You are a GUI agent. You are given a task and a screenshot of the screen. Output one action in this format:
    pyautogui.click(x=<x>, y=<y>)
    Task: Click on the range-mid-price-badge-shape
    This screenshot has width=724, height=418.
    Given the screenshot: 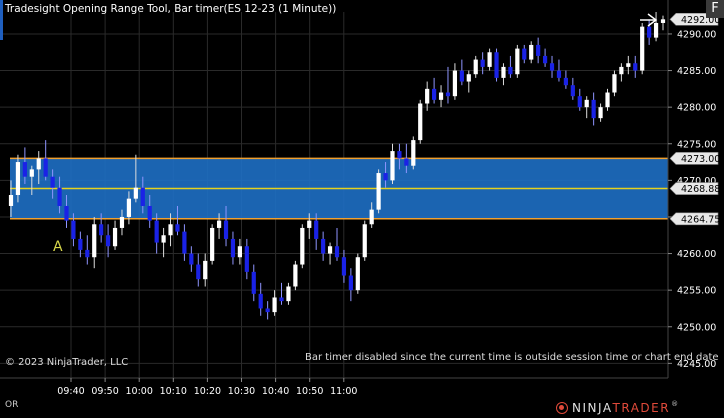 What is the action you would take?
    pyautogui.click(x=694, y=188)
    